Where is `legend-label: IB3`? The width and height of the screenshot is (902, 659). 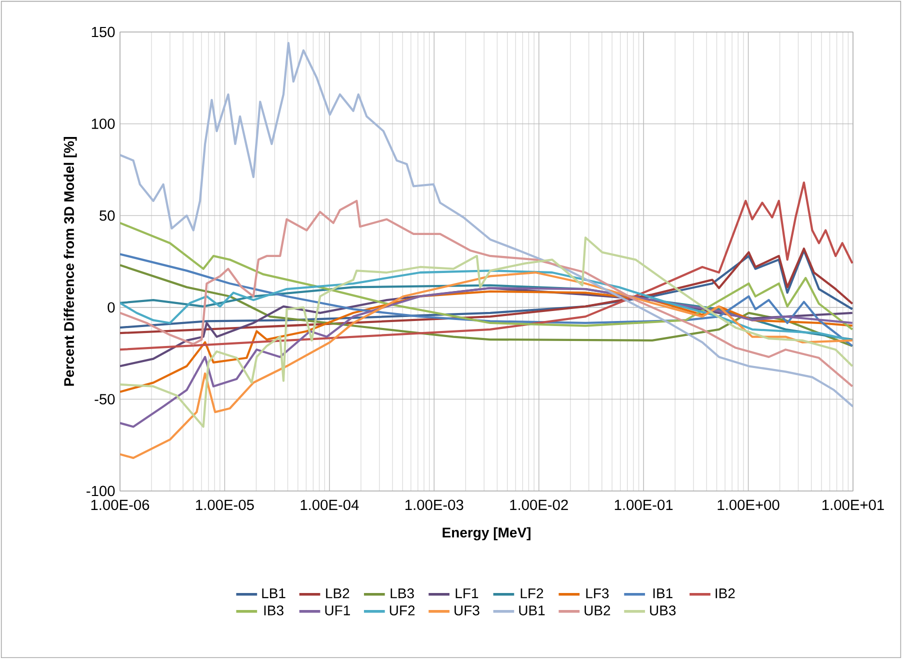 legend-label: IB3 is located at coordinates (274, 611).